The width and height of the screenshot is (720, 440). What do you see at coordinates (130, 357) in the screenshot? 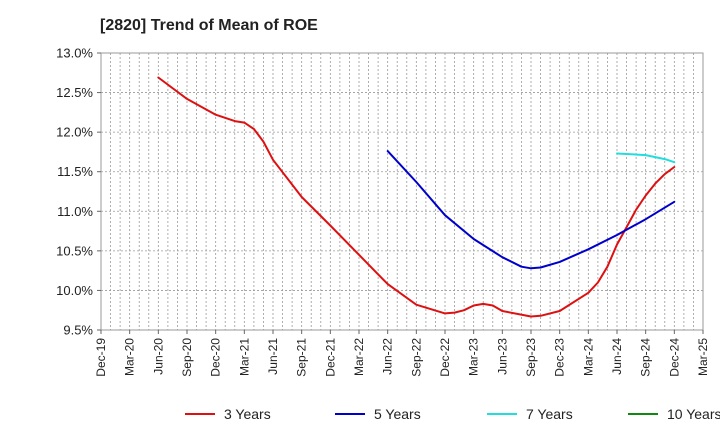
I see `x-tick-label: Mar-20` at bounding box center [130, 357].